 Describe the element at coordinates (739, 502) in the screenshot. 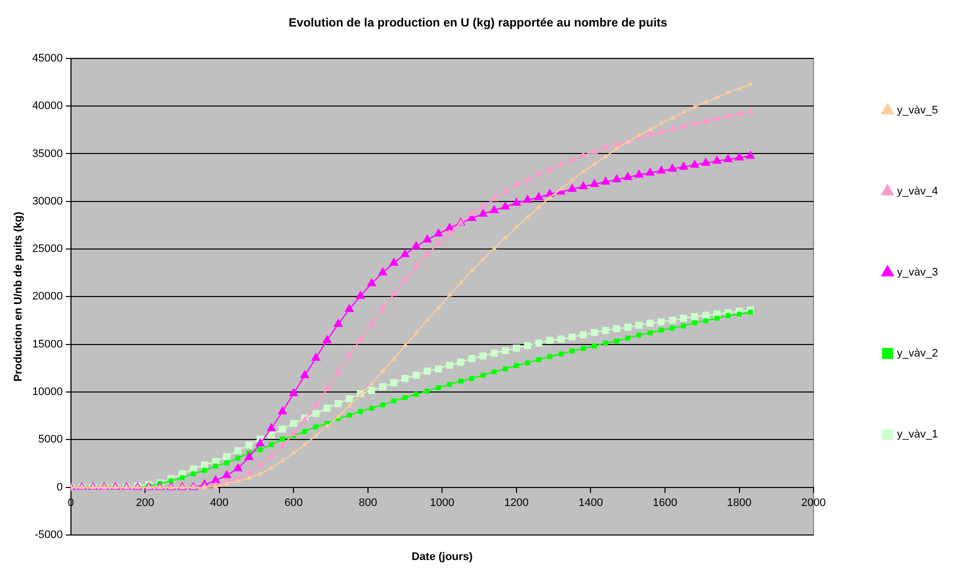

I see `x-tick-label: 1800` at that location.